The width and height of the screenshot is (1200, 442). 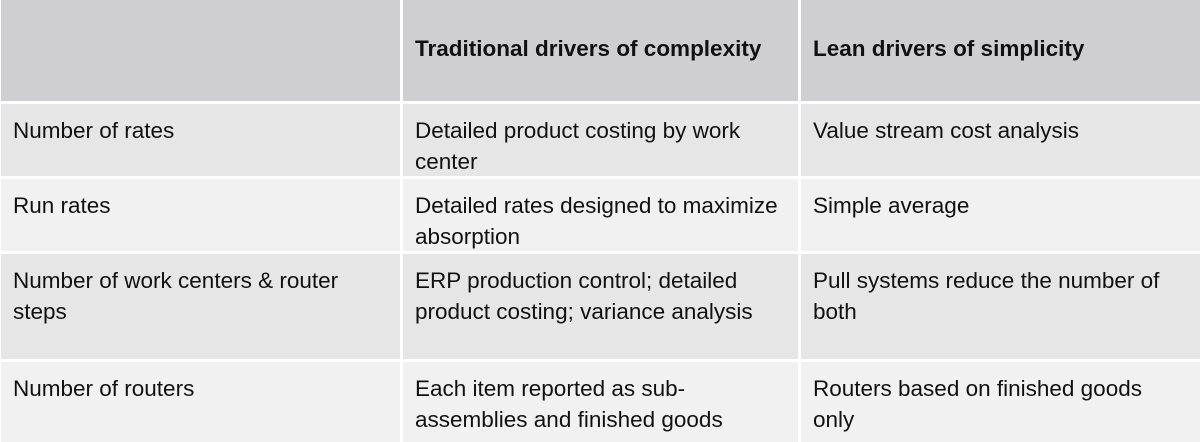 What do you see at coordinates (200, 138) in the screenshot?
I see `table-cell: Number of rates` at bounding box center [200, 138].